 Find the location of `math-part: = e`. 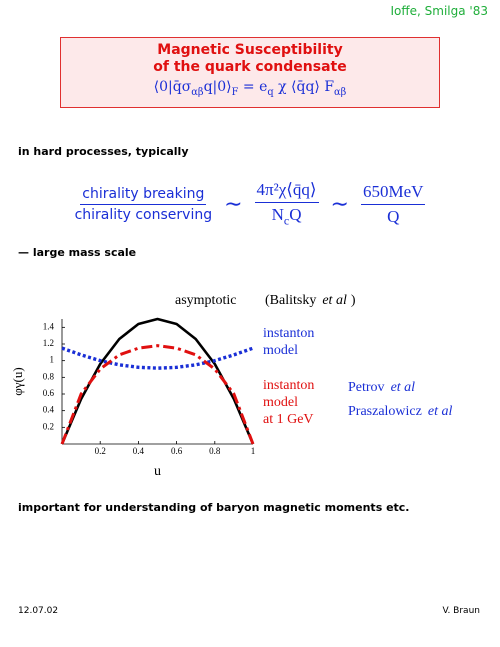

math-part: = e is located at coordinates (253, 87).